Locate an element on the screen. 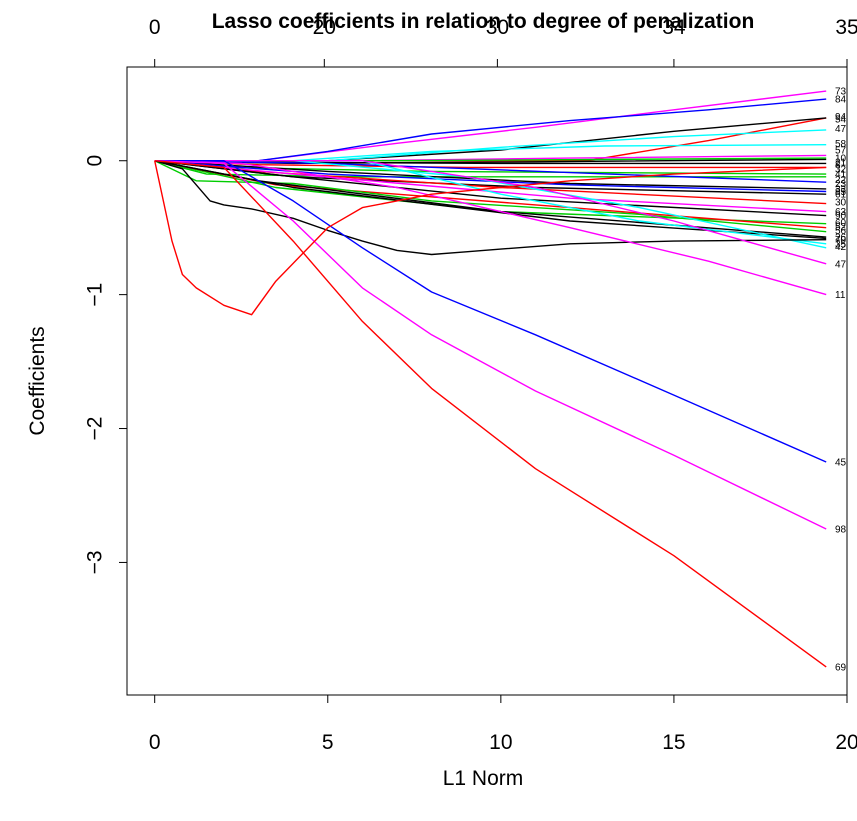 The width and height of the screenshot is (857, 821). line-end-label: 10 is located at coordinates (841, 159).